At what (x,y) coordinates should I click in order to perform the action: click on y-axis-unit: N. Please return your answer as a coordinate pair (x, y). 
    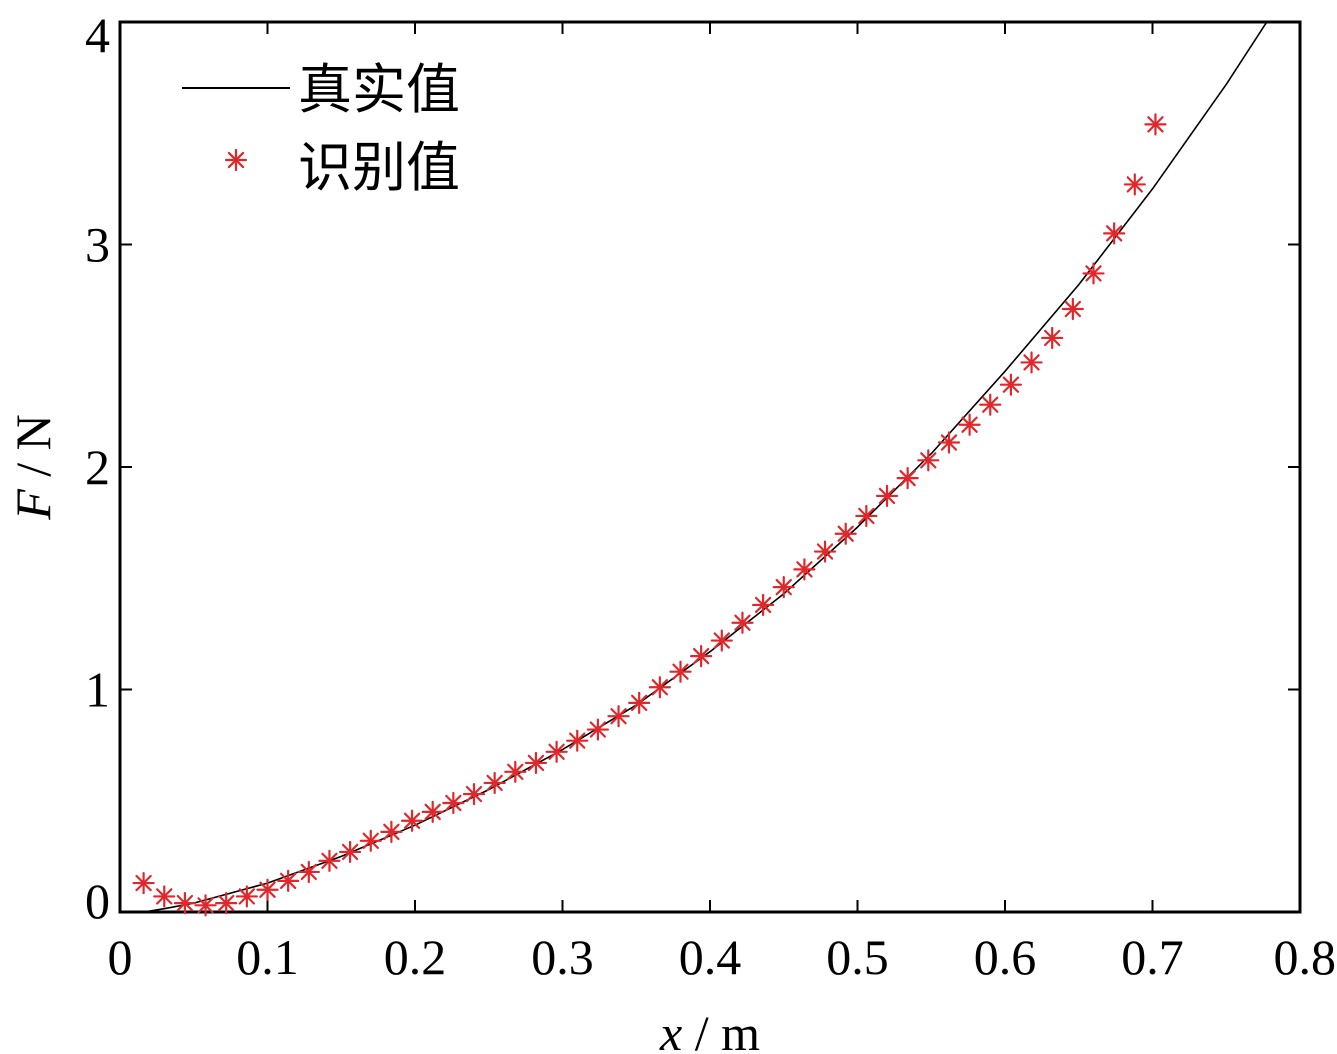
    Looking at the image, I should click on (33, 432).